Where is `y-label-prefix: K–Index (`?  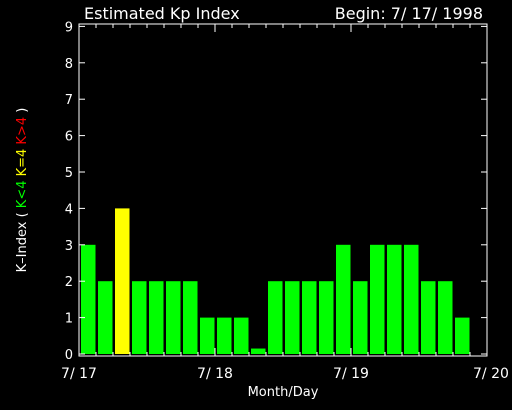 y-label-prefix: K–Index ( is located at coordinates (22, 240).